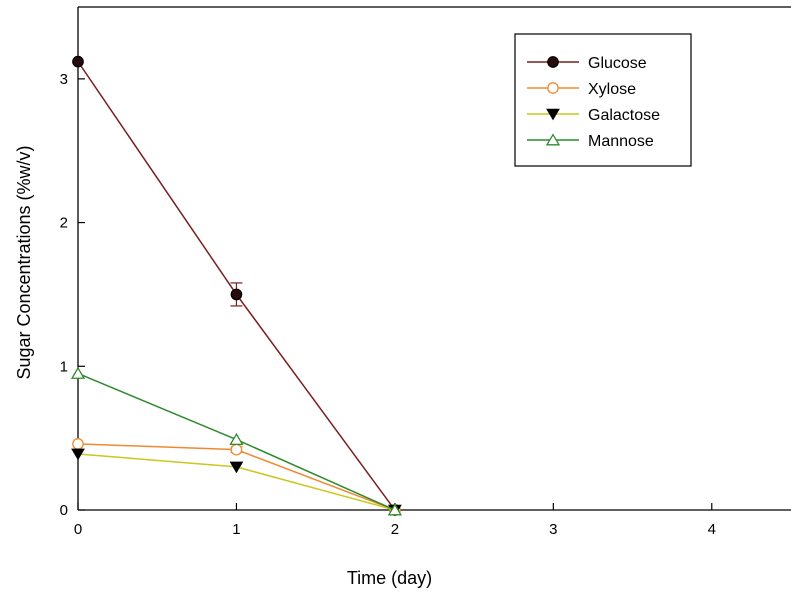 The width and height of the screenshot is (791, 597). I want to click on legend-label-mannose: Mannose, so click(621, 141).